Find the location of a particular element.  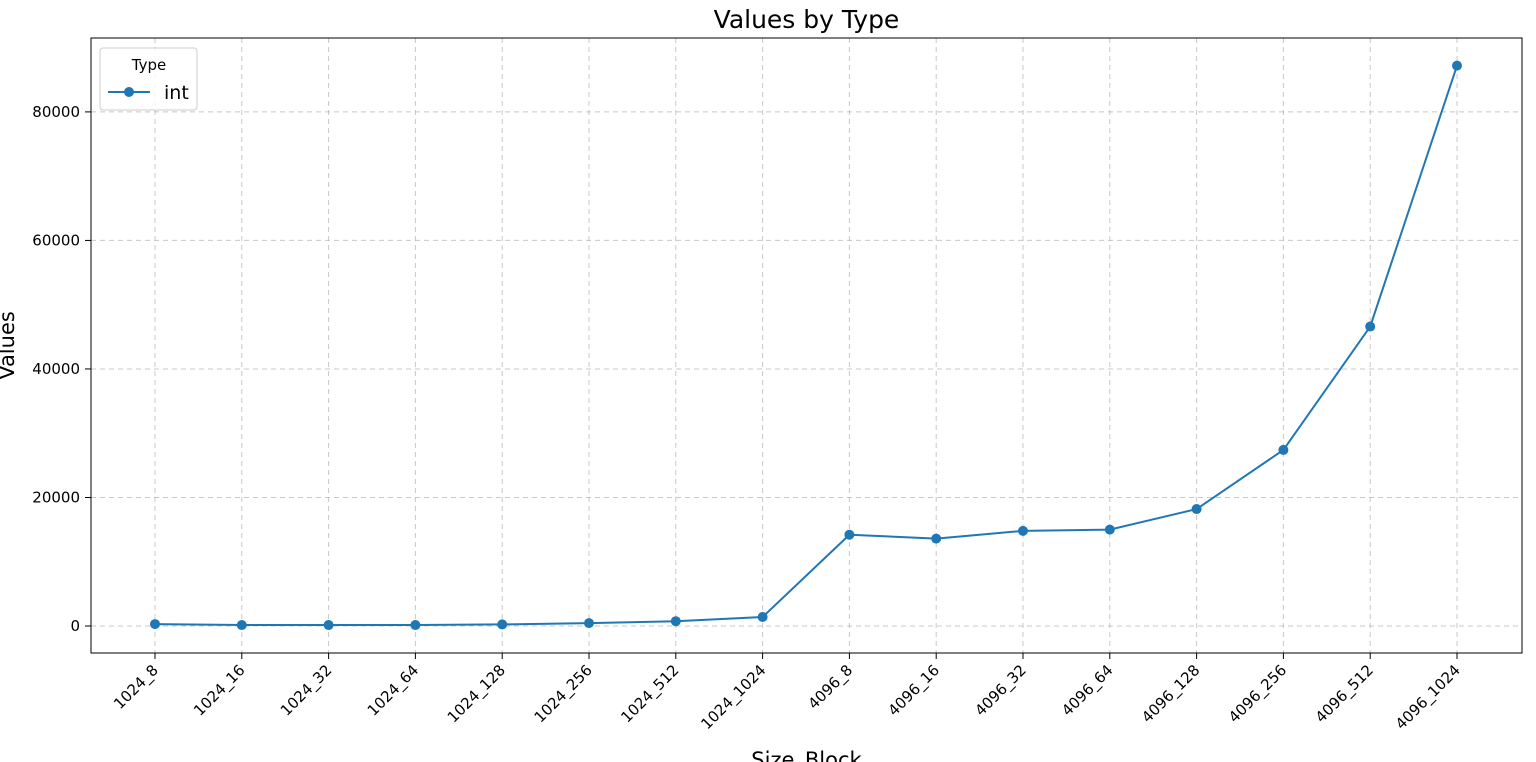

x-tick-label: 1024_32 is located at coordinates (306, 690).